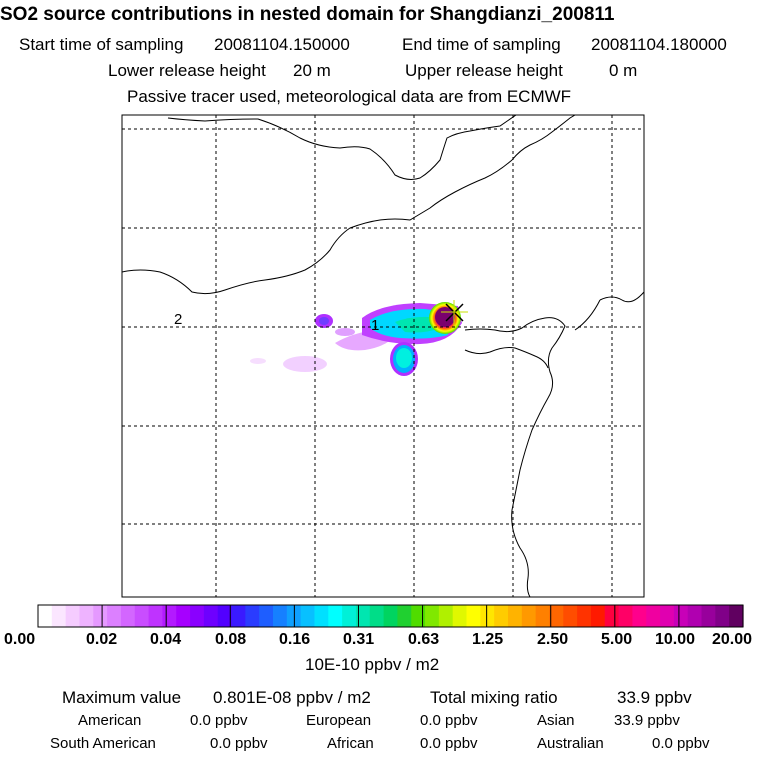 The image size is (768, 768). I want to click on tick-7: 1.25, so click(488, 639).